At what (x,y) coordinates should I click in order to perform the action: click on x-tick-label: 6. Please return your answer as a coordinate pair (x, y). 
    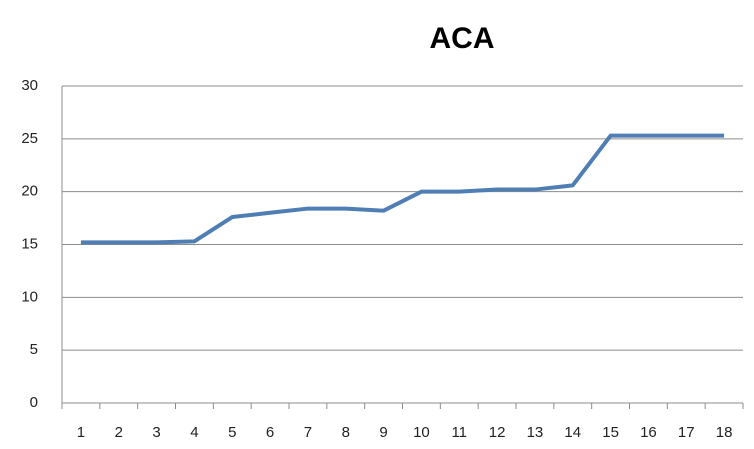
    Looking at the image, I should click on (270, 432).